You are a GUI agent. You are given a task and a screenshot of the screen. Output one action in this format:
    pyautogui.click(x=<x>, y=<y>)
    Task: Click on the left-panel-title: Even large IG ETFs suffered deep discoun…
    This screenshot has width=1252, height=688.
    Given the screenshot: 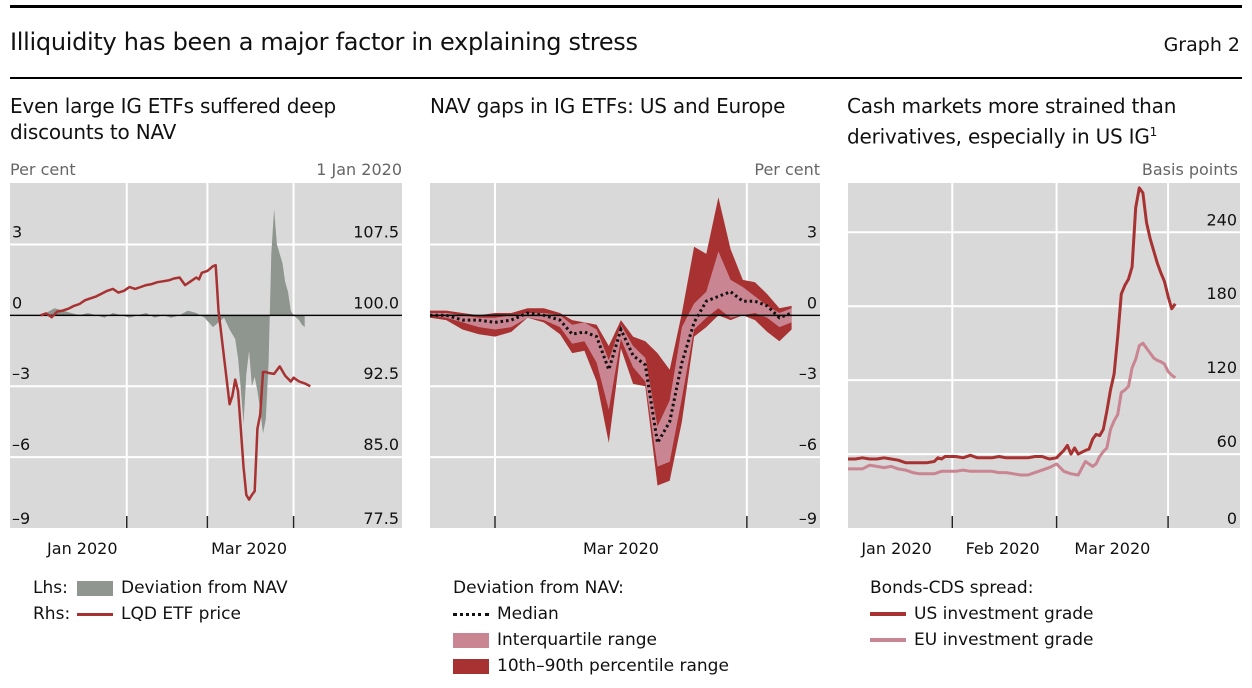 What is the action you would take?
    pyautogui.click(x=173, y=119)
    